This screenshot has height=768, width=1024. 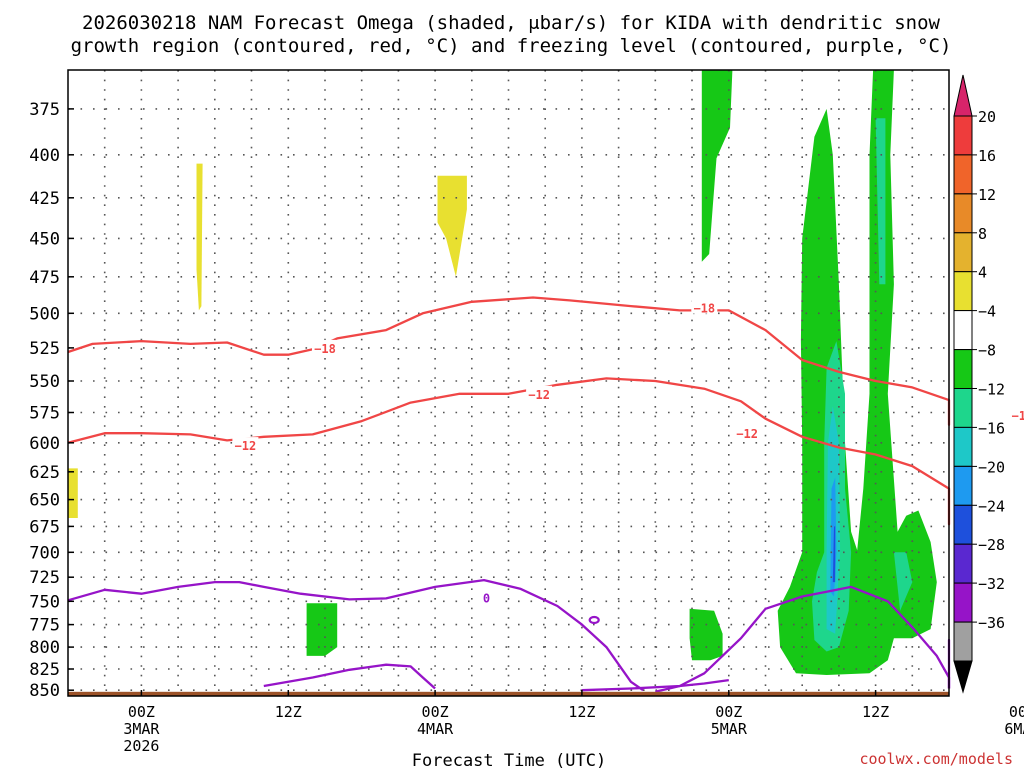 I want to click on colorbar-label: 12, so click(x=987, y=195).